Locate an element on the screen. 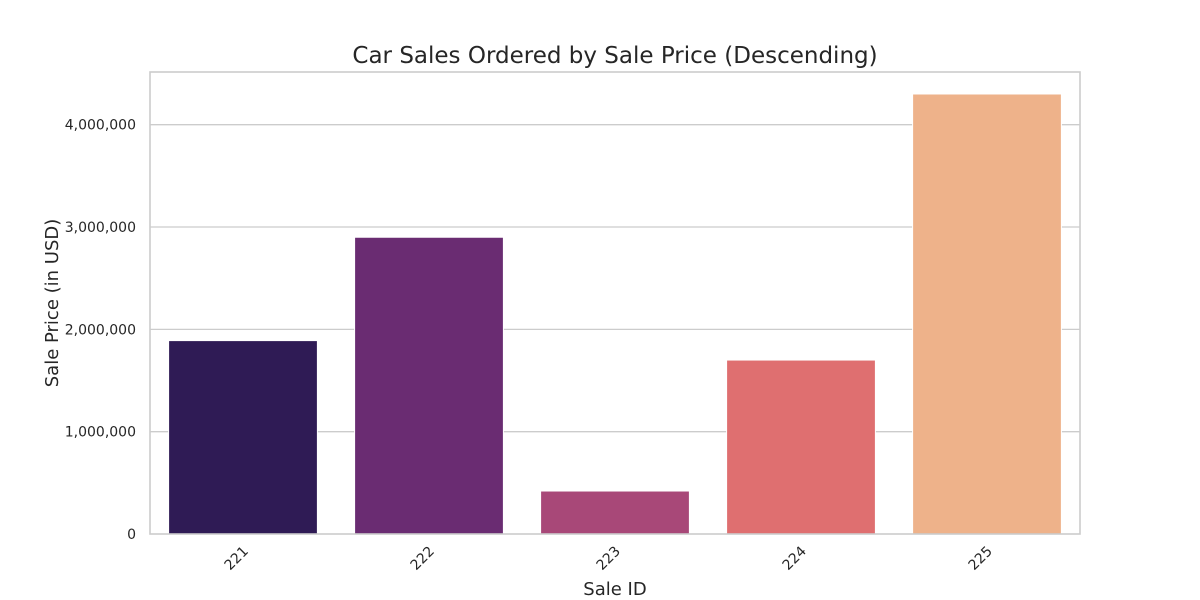 The width and height of the screenshot is (1200, 600). x-tick-label: 225 is located at coordinates (981, 559).